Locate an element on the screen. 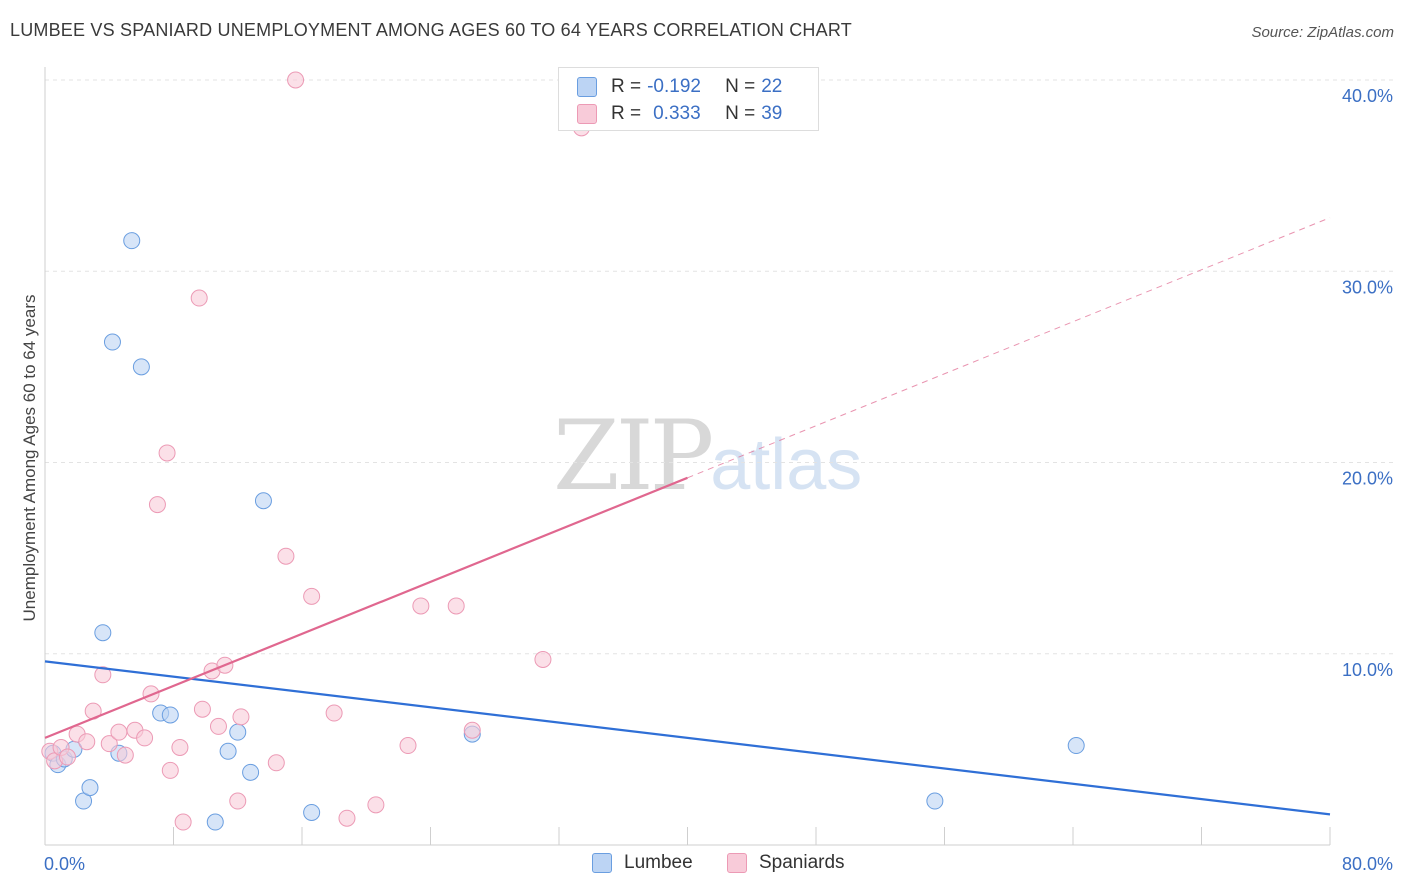 The width and height of the screenshot is (1406, 892). spaniards-trendline is located at coordinates (366, 607).